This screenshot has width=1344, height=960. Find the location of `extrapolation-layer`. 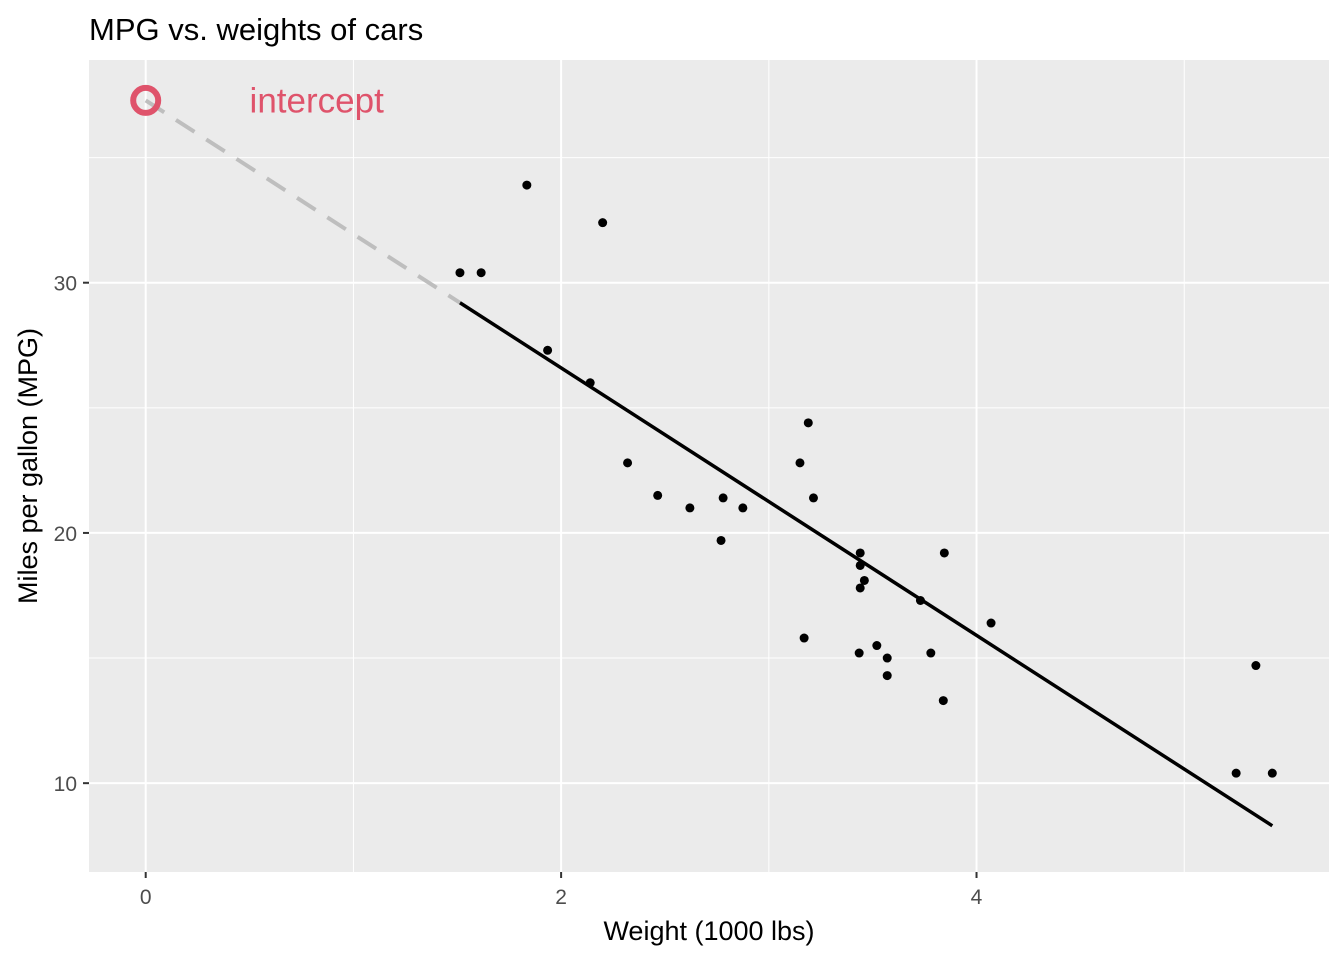

extrapolation-layer is located at coordinates (303, 201).